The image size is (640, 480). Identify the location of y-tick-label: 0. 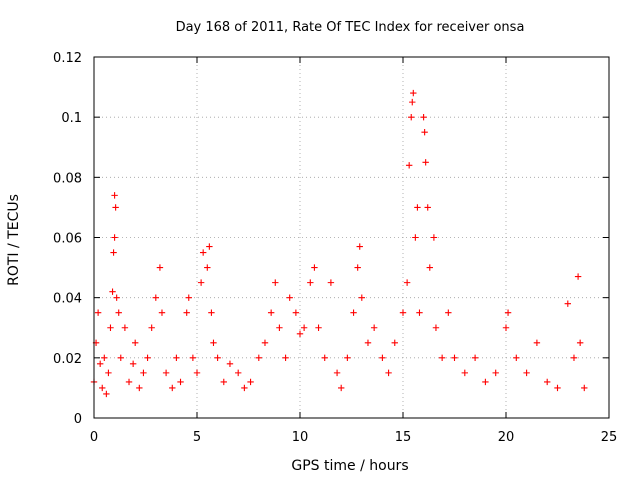
(78, 419).